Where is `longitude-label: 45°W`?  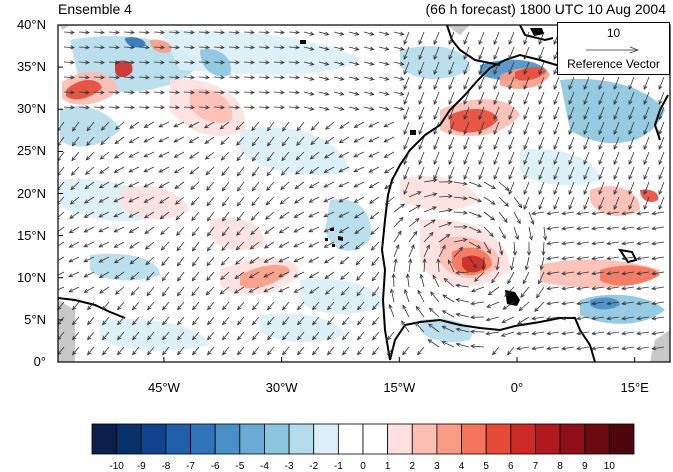 longitude-label: 45°W is located at coordinates (164, 387).